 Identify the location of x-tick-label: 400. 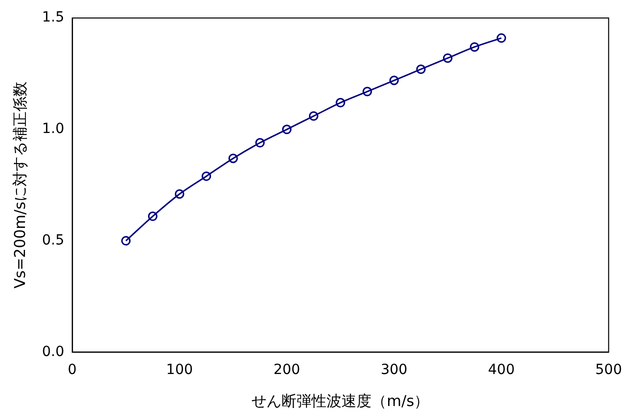
(501, 370).